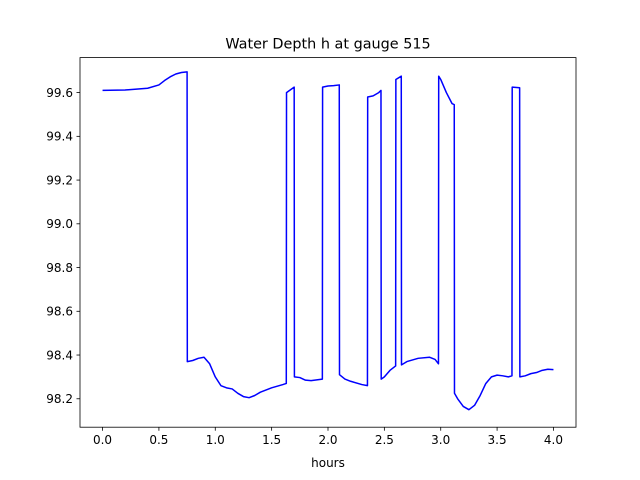 The height and width of the screenshot is (480, 640). What do you see at coordinates (328, 463) in the screenshot?
I see `x-axis-label: hours` at bounding box center [328, 463].